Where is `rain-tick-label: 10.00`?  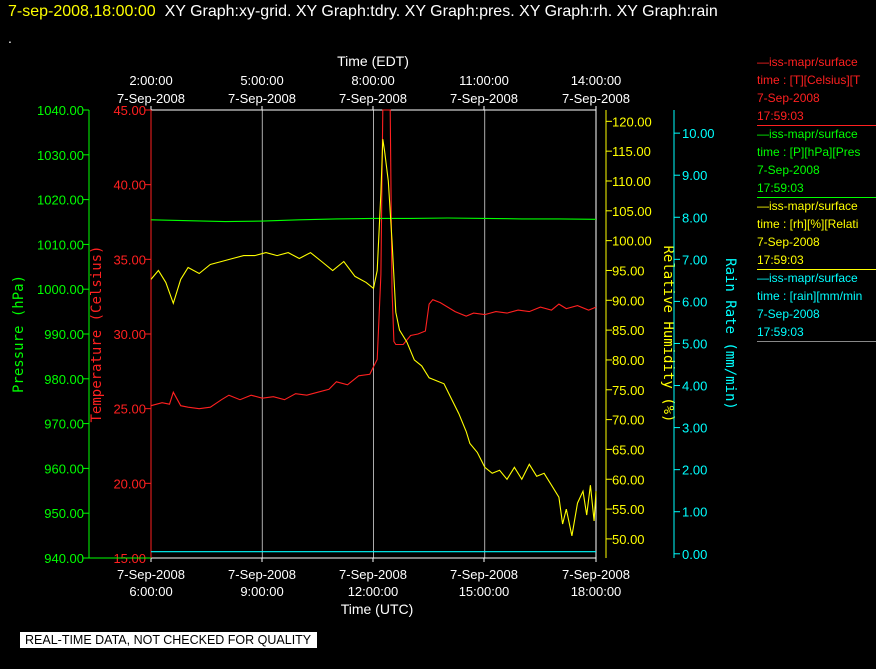
rain-tick-label: 10.00 is located at coordinates (698, 133).